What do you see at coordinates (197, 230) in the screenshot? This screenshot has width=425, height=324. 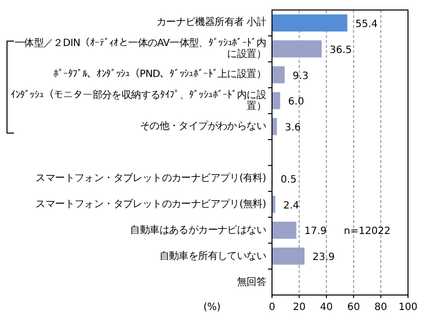 I see `y-tick-label: 自動車はあるがカーナビはない` at bounding box center [197, 230].